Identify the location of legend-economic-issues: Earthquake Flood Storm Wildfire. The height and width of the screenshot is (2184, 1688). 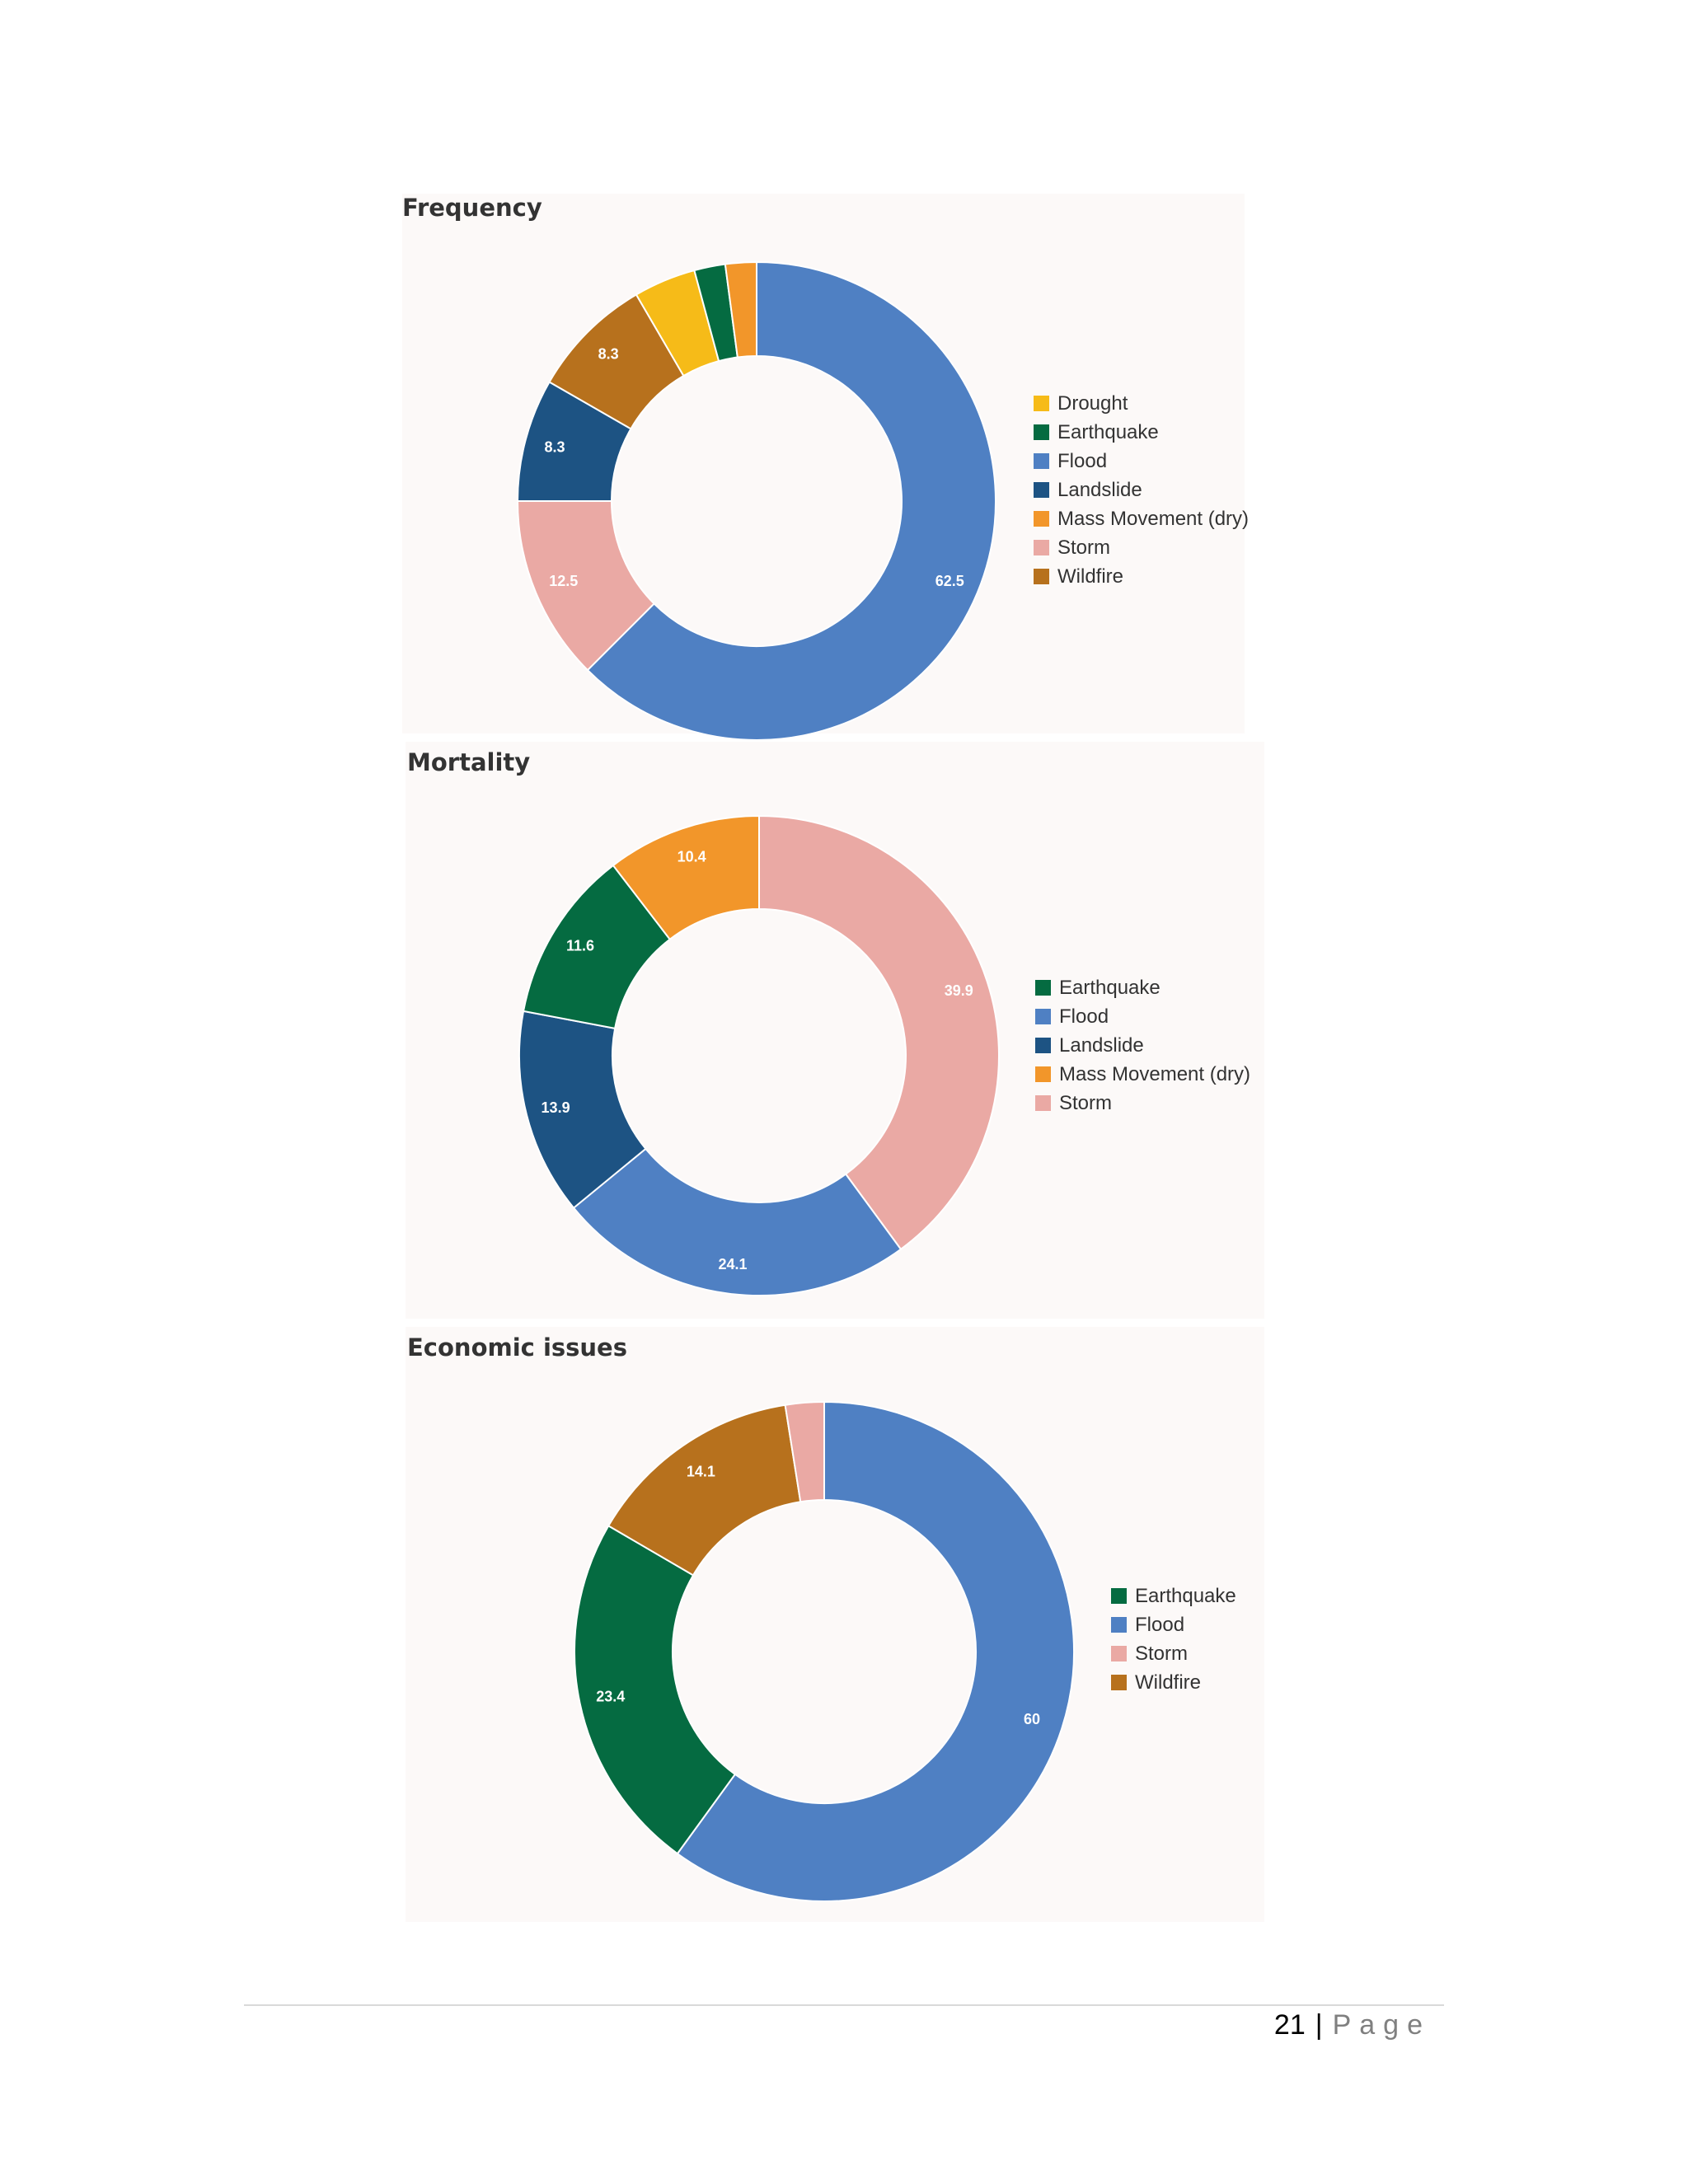
(1173, 1639).